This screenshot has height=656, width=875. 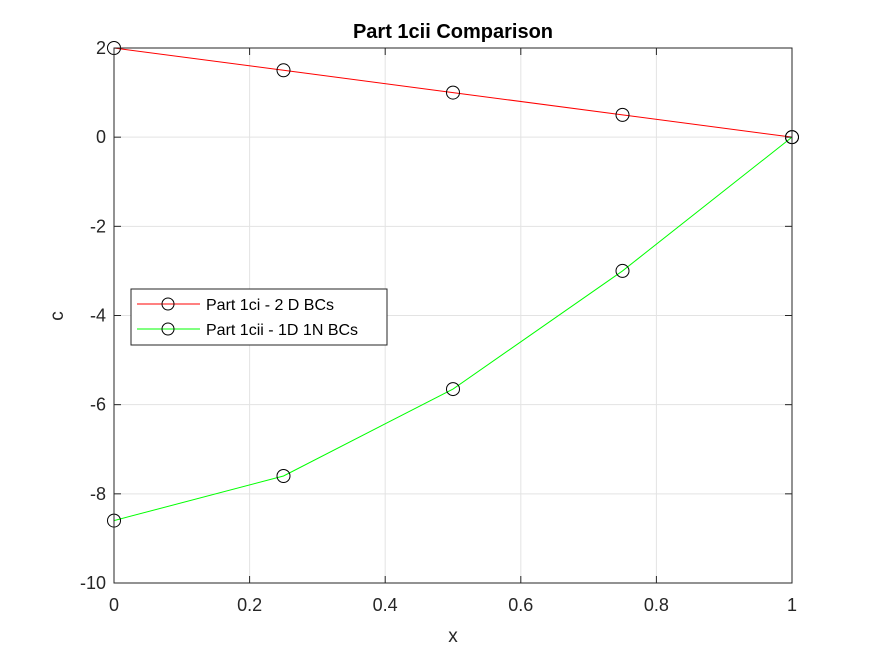 What do you see at coordinates (98, 494) in the screenshot?
I see `y-tick-label: -8` at bounding box center [98, 494].